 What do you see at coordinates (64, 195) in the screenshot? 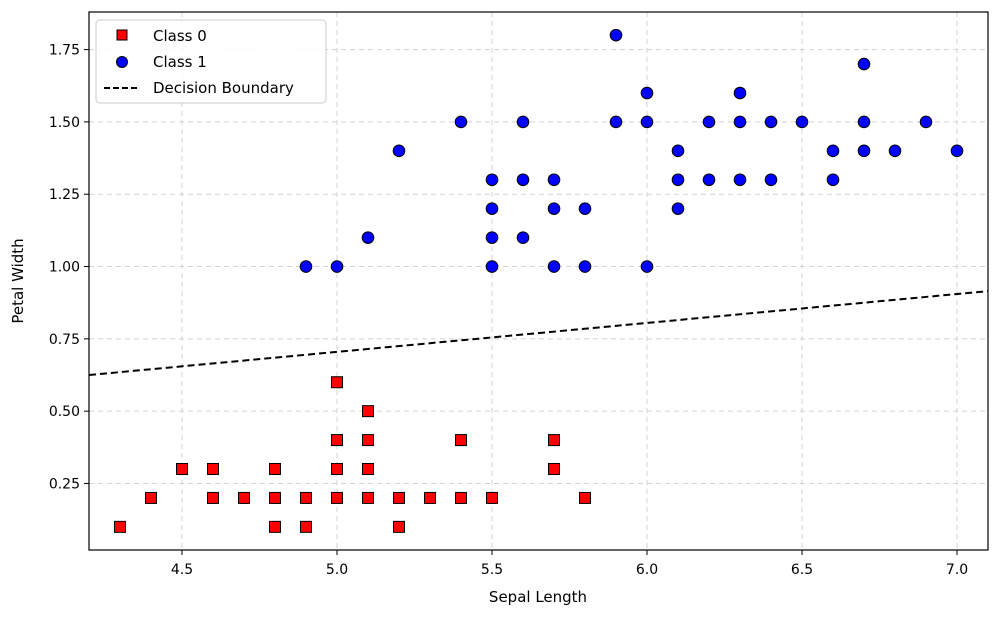
I see `y-tick-label: 1.25` at bounding box center [64, 195].